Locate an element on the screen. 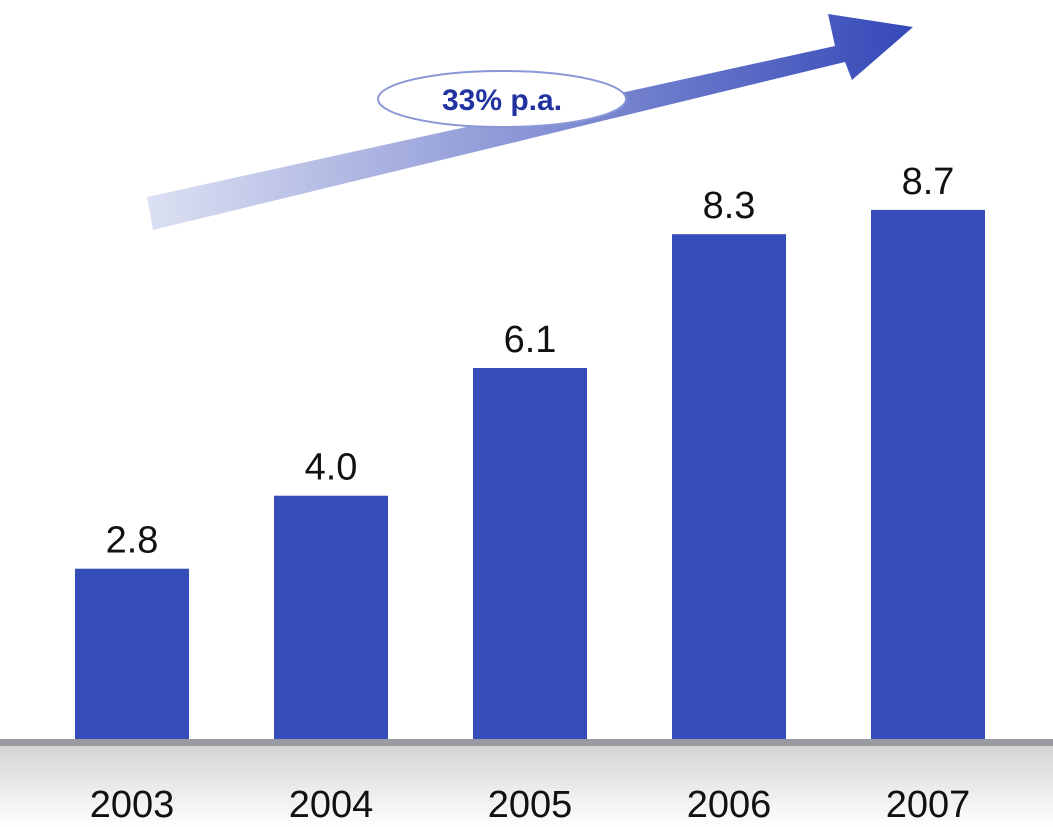  value-label-2005: 6.1 is located at coordinates (530, 340).